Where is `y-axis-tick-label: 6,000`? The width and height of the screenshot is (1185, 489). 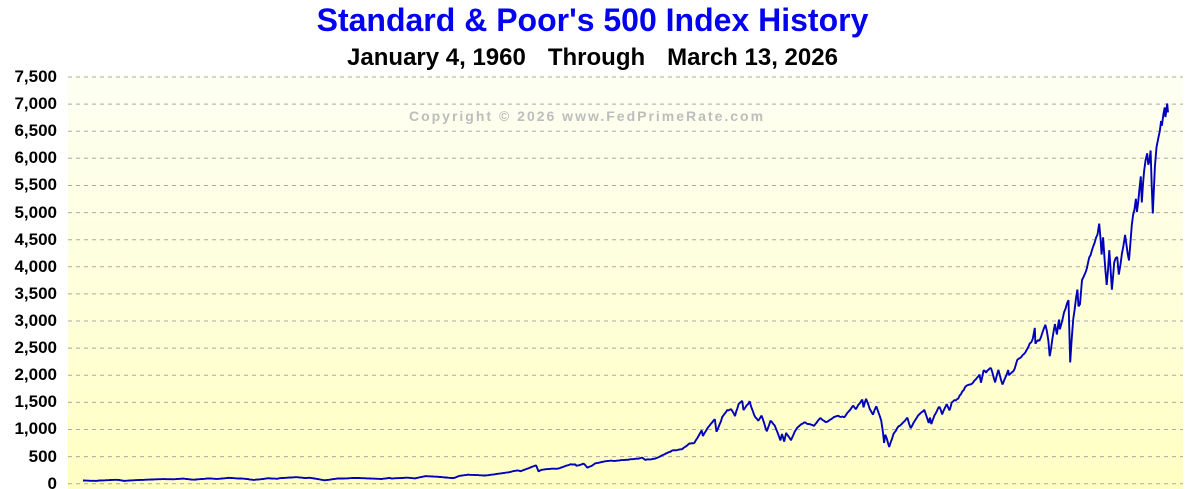
y-axis-tick-label: 6,000 is located at coordinates (35, 157).